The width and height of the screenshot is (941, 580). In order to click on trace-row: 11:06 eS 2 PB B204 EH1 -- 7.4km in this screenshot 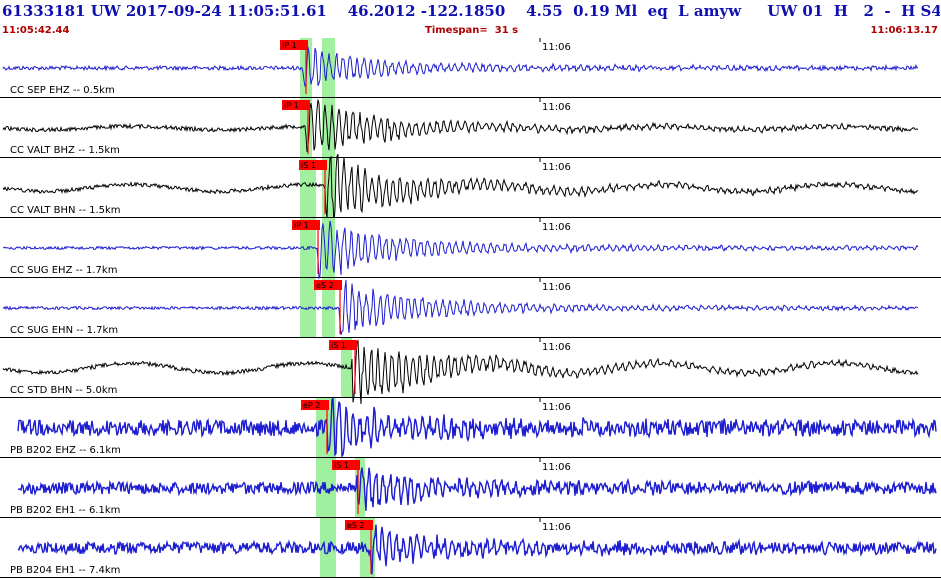, I will do `click(470, 548)`.